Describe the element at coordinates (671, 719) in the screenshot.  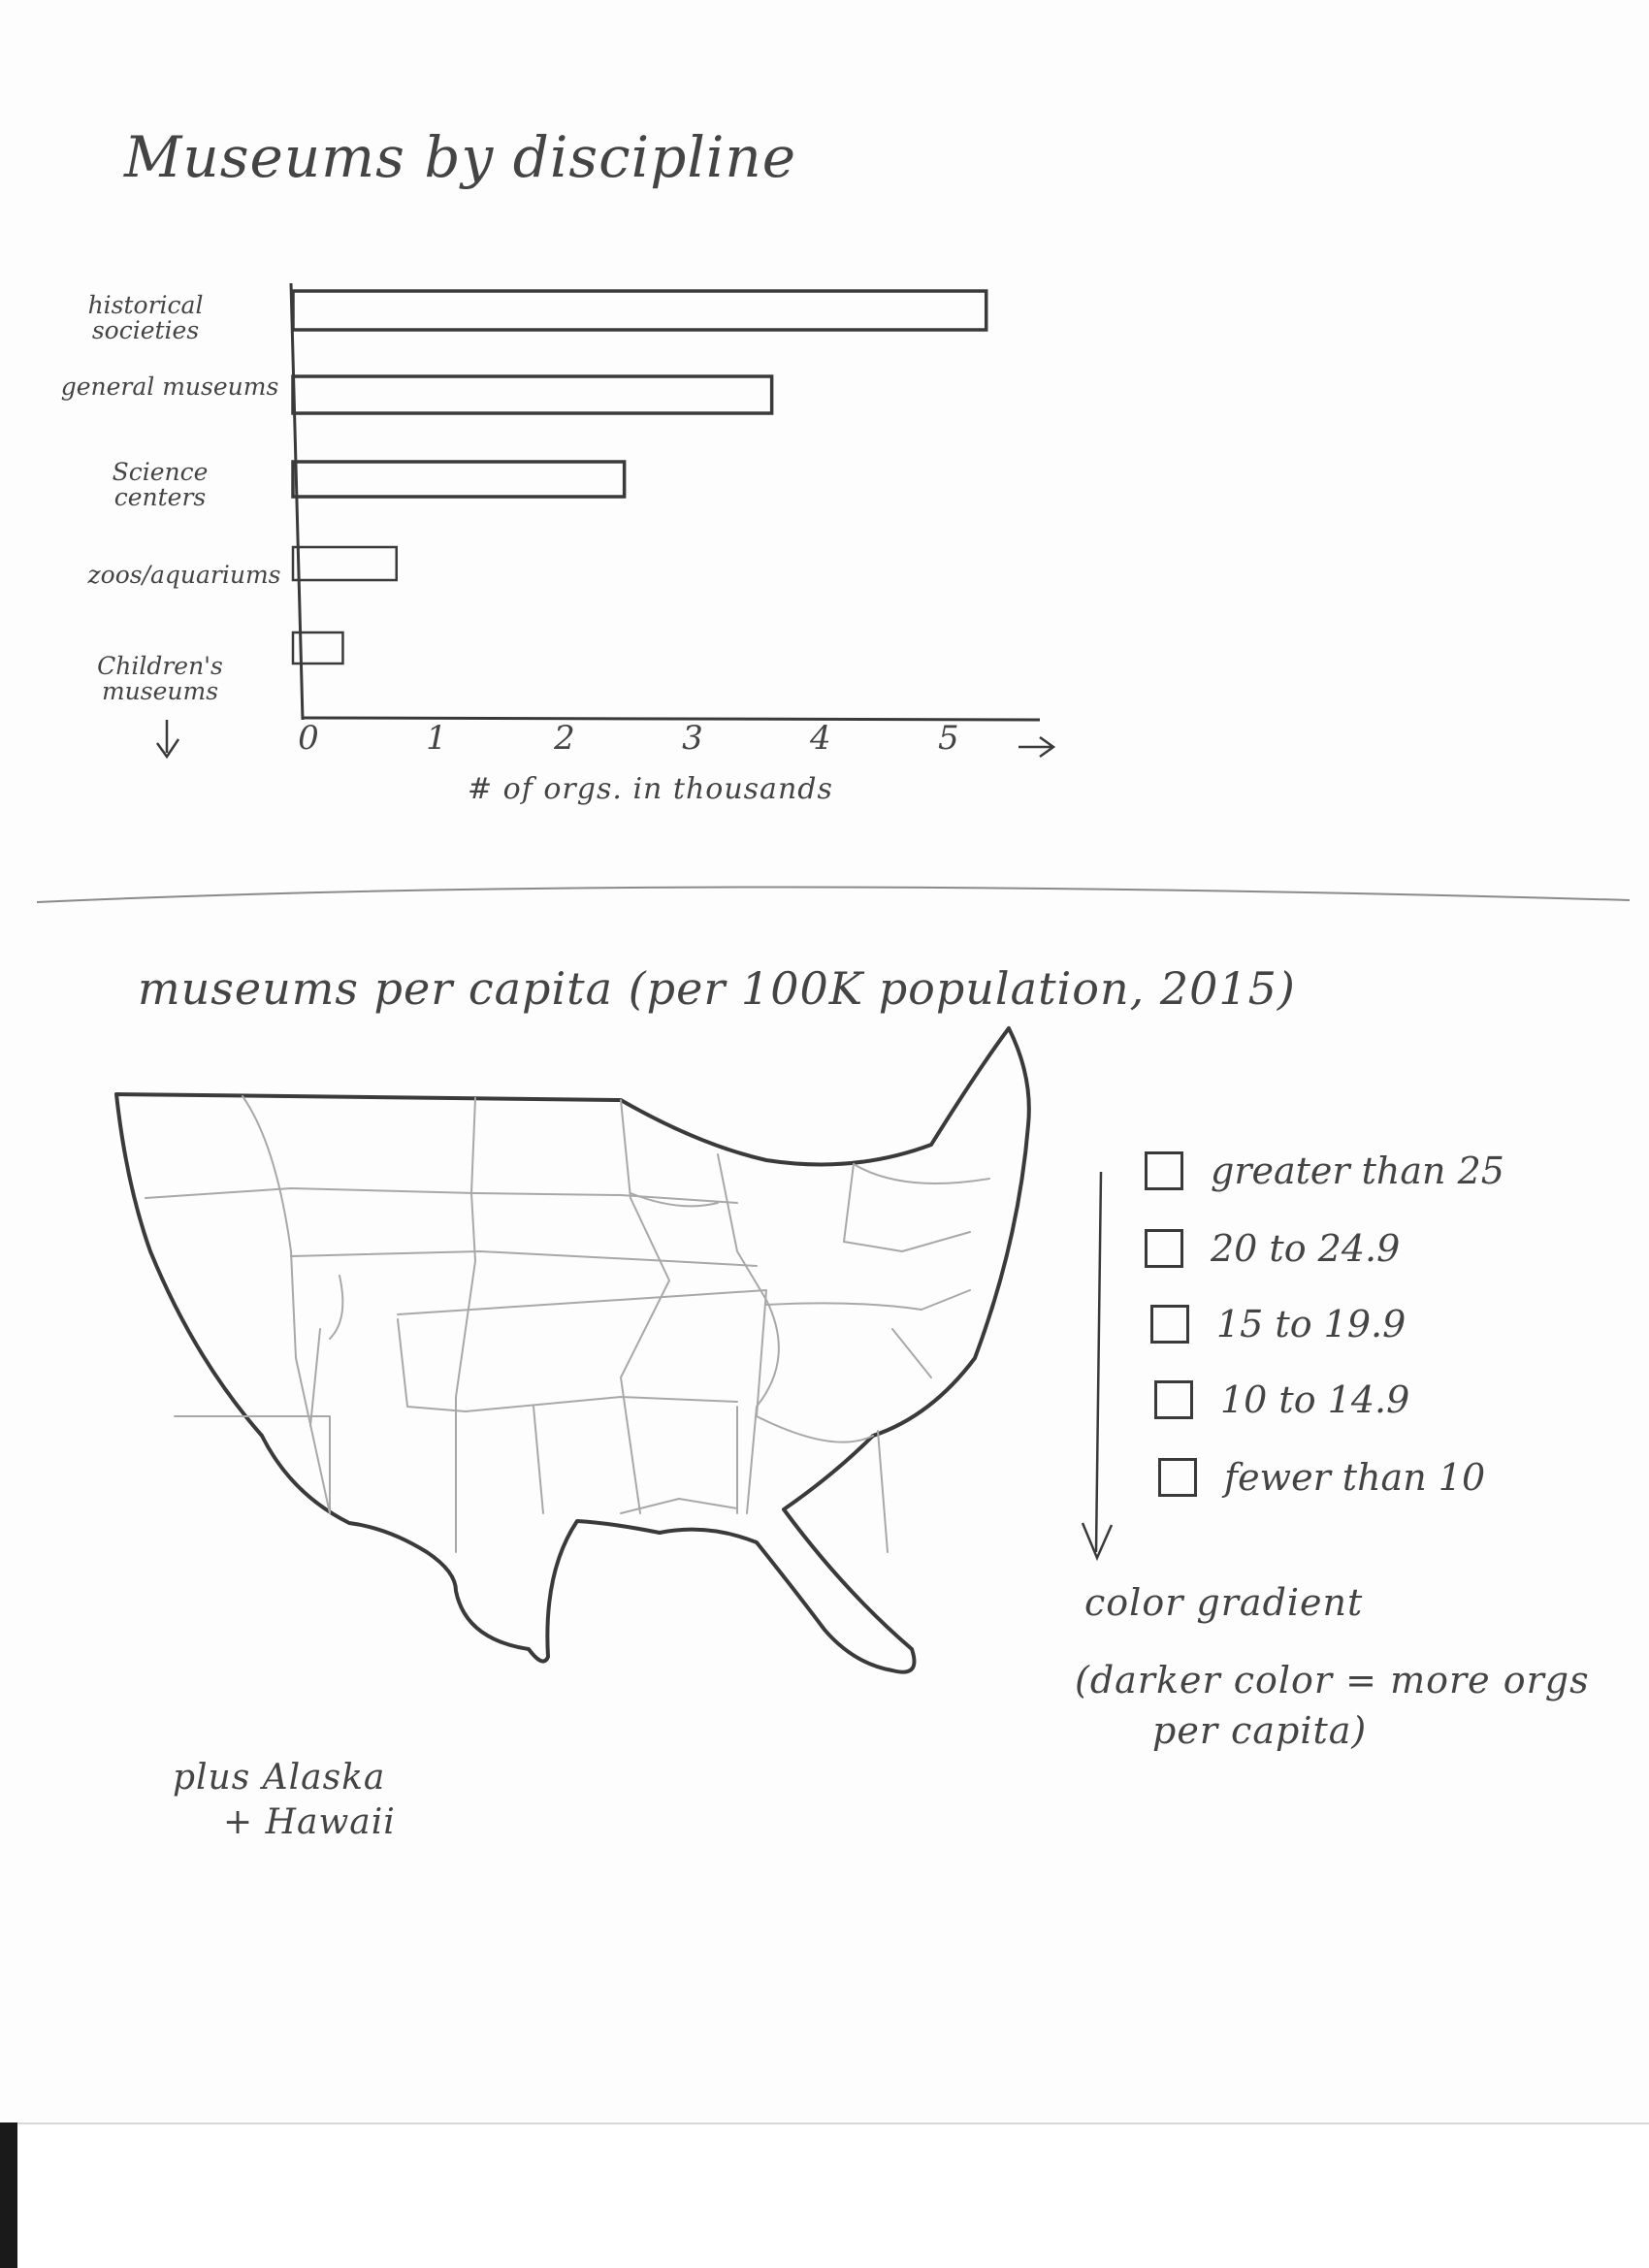
I see `bar-x-axis` at that location.